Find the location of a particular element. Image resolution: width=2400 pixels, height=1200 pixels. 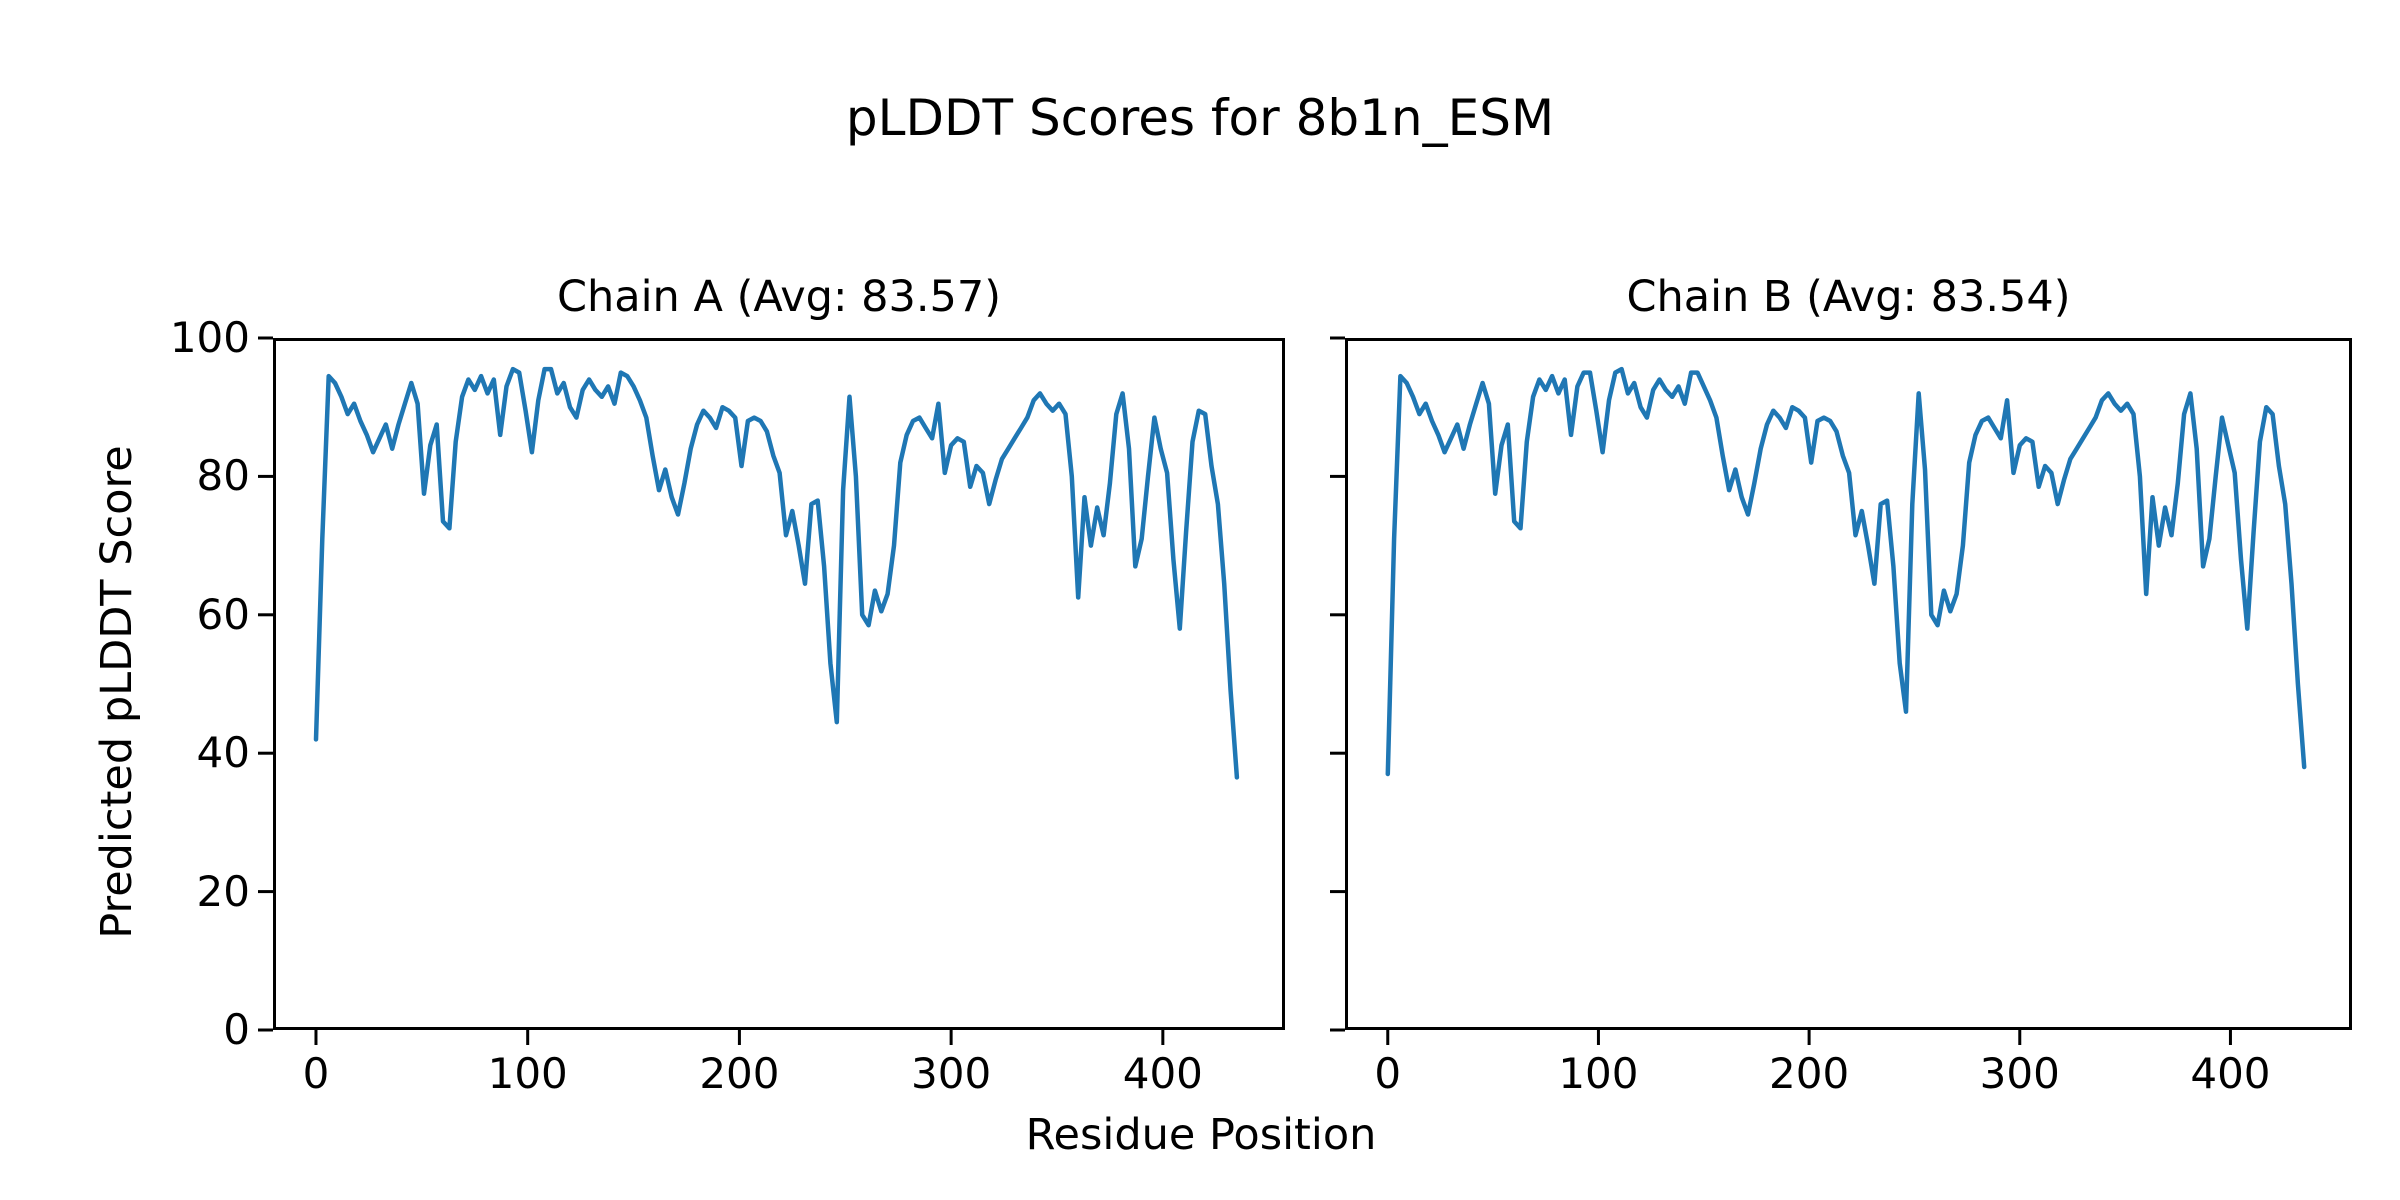

y-tick-label: 40 is located at coordinates (223, 753).